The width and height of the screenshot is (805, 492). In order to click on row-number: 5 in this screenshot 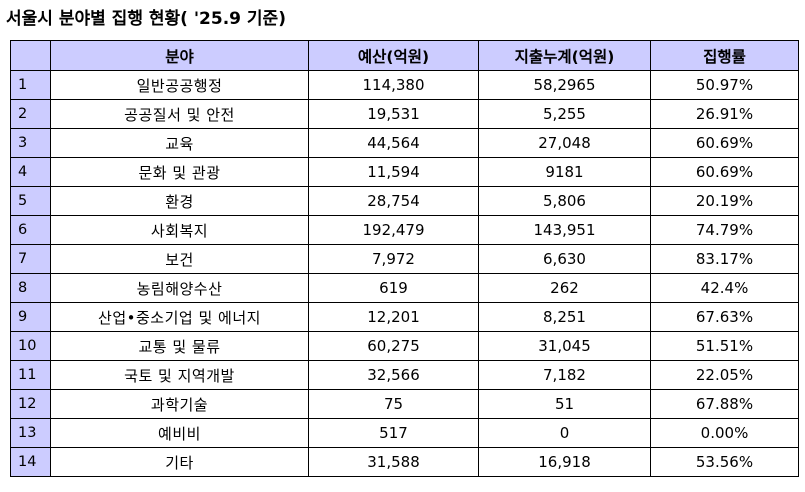, I will do `click(30, 201)`.